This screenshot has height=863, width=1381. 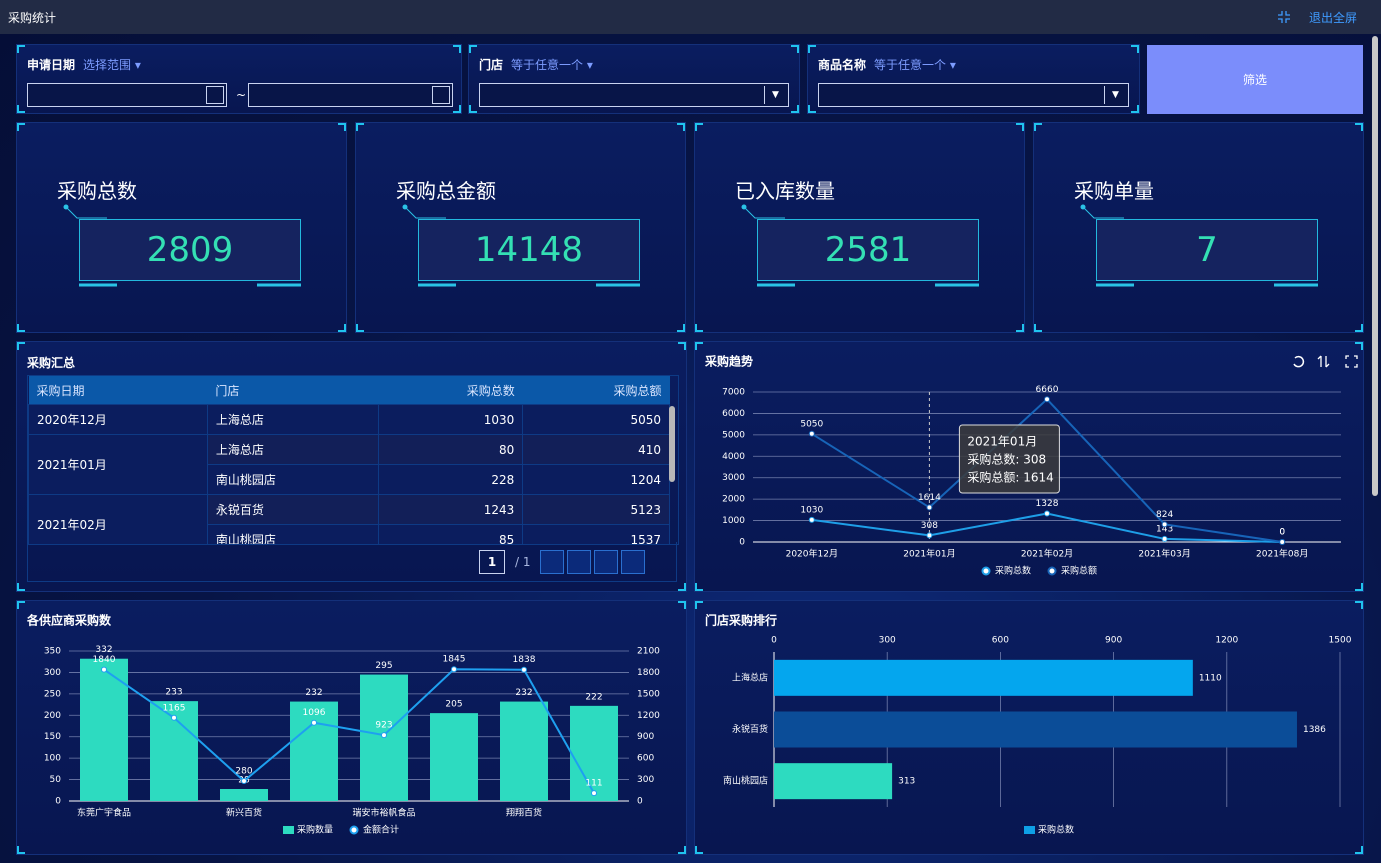 I want to click on legend-label: 采购数量, so click(x=315, y=830).